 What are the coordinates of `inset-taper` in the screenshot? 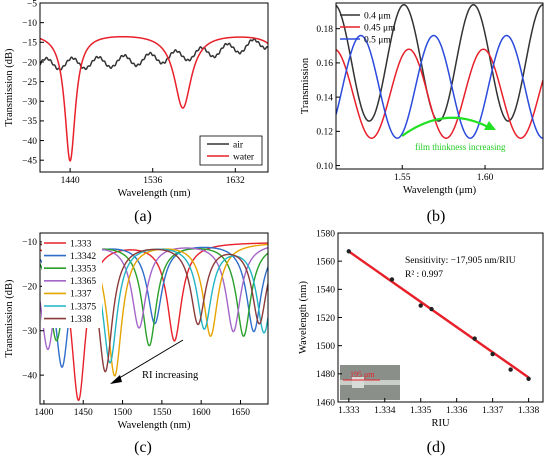 It's located at (358, 382).